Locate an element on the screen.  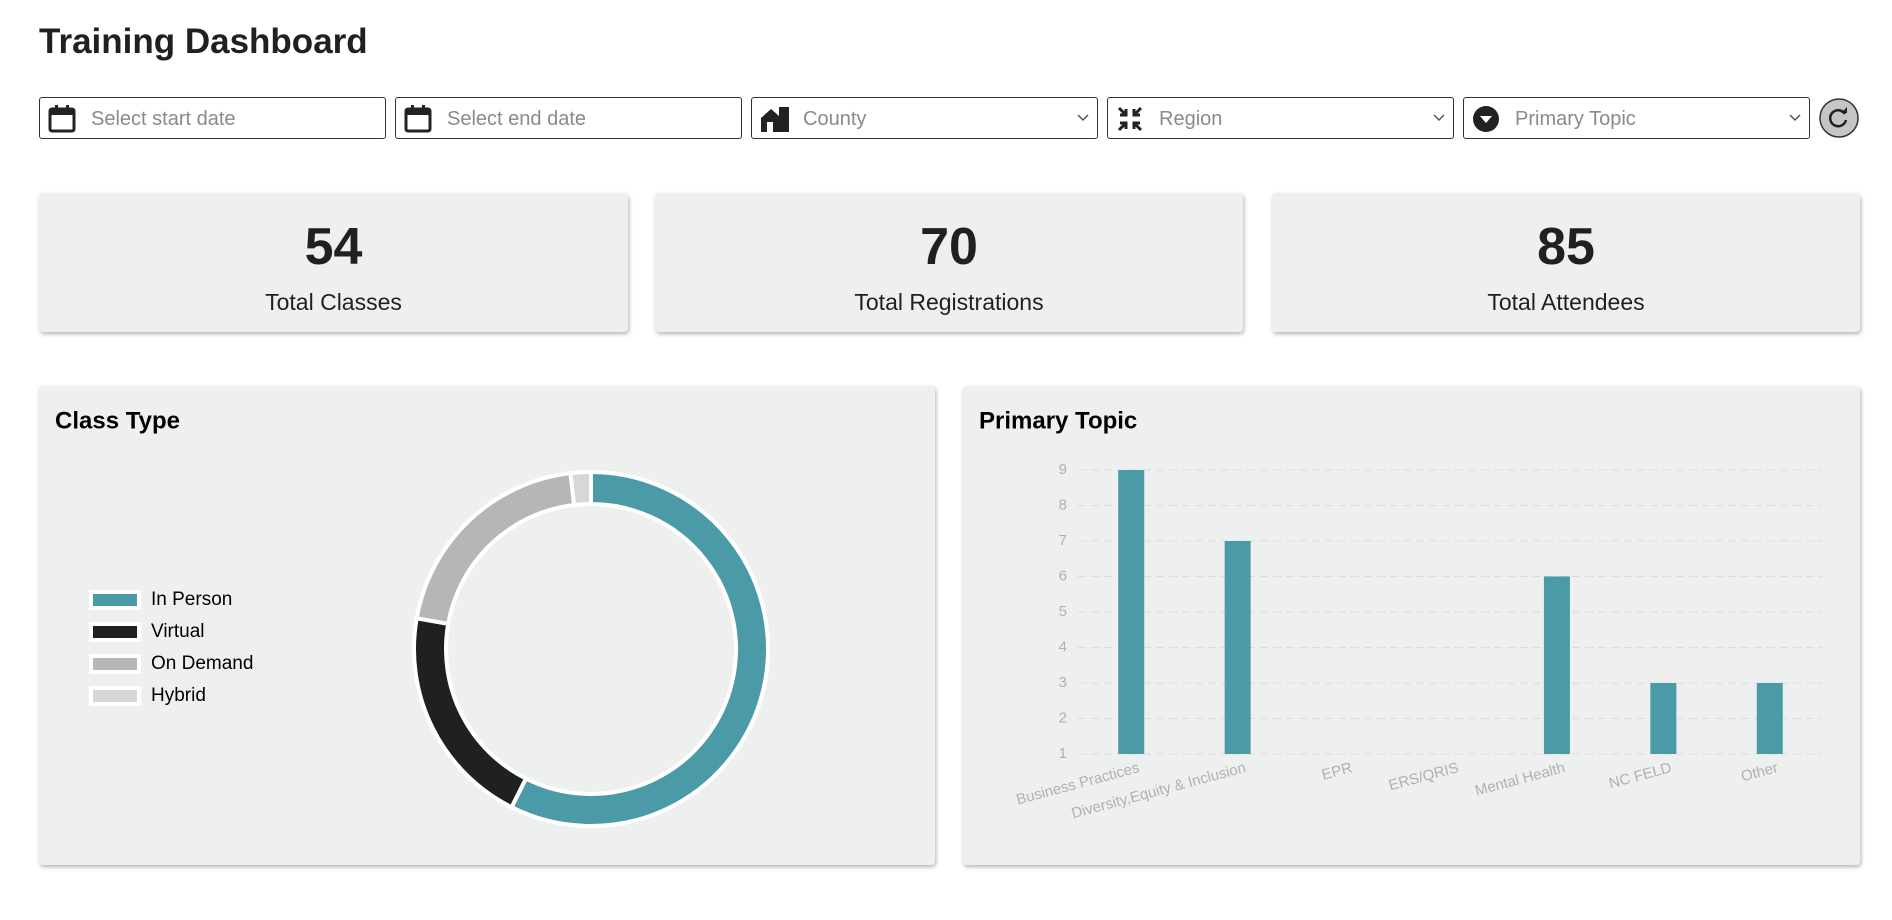
chart-title: Class Type is located at coordinates (117, 420).